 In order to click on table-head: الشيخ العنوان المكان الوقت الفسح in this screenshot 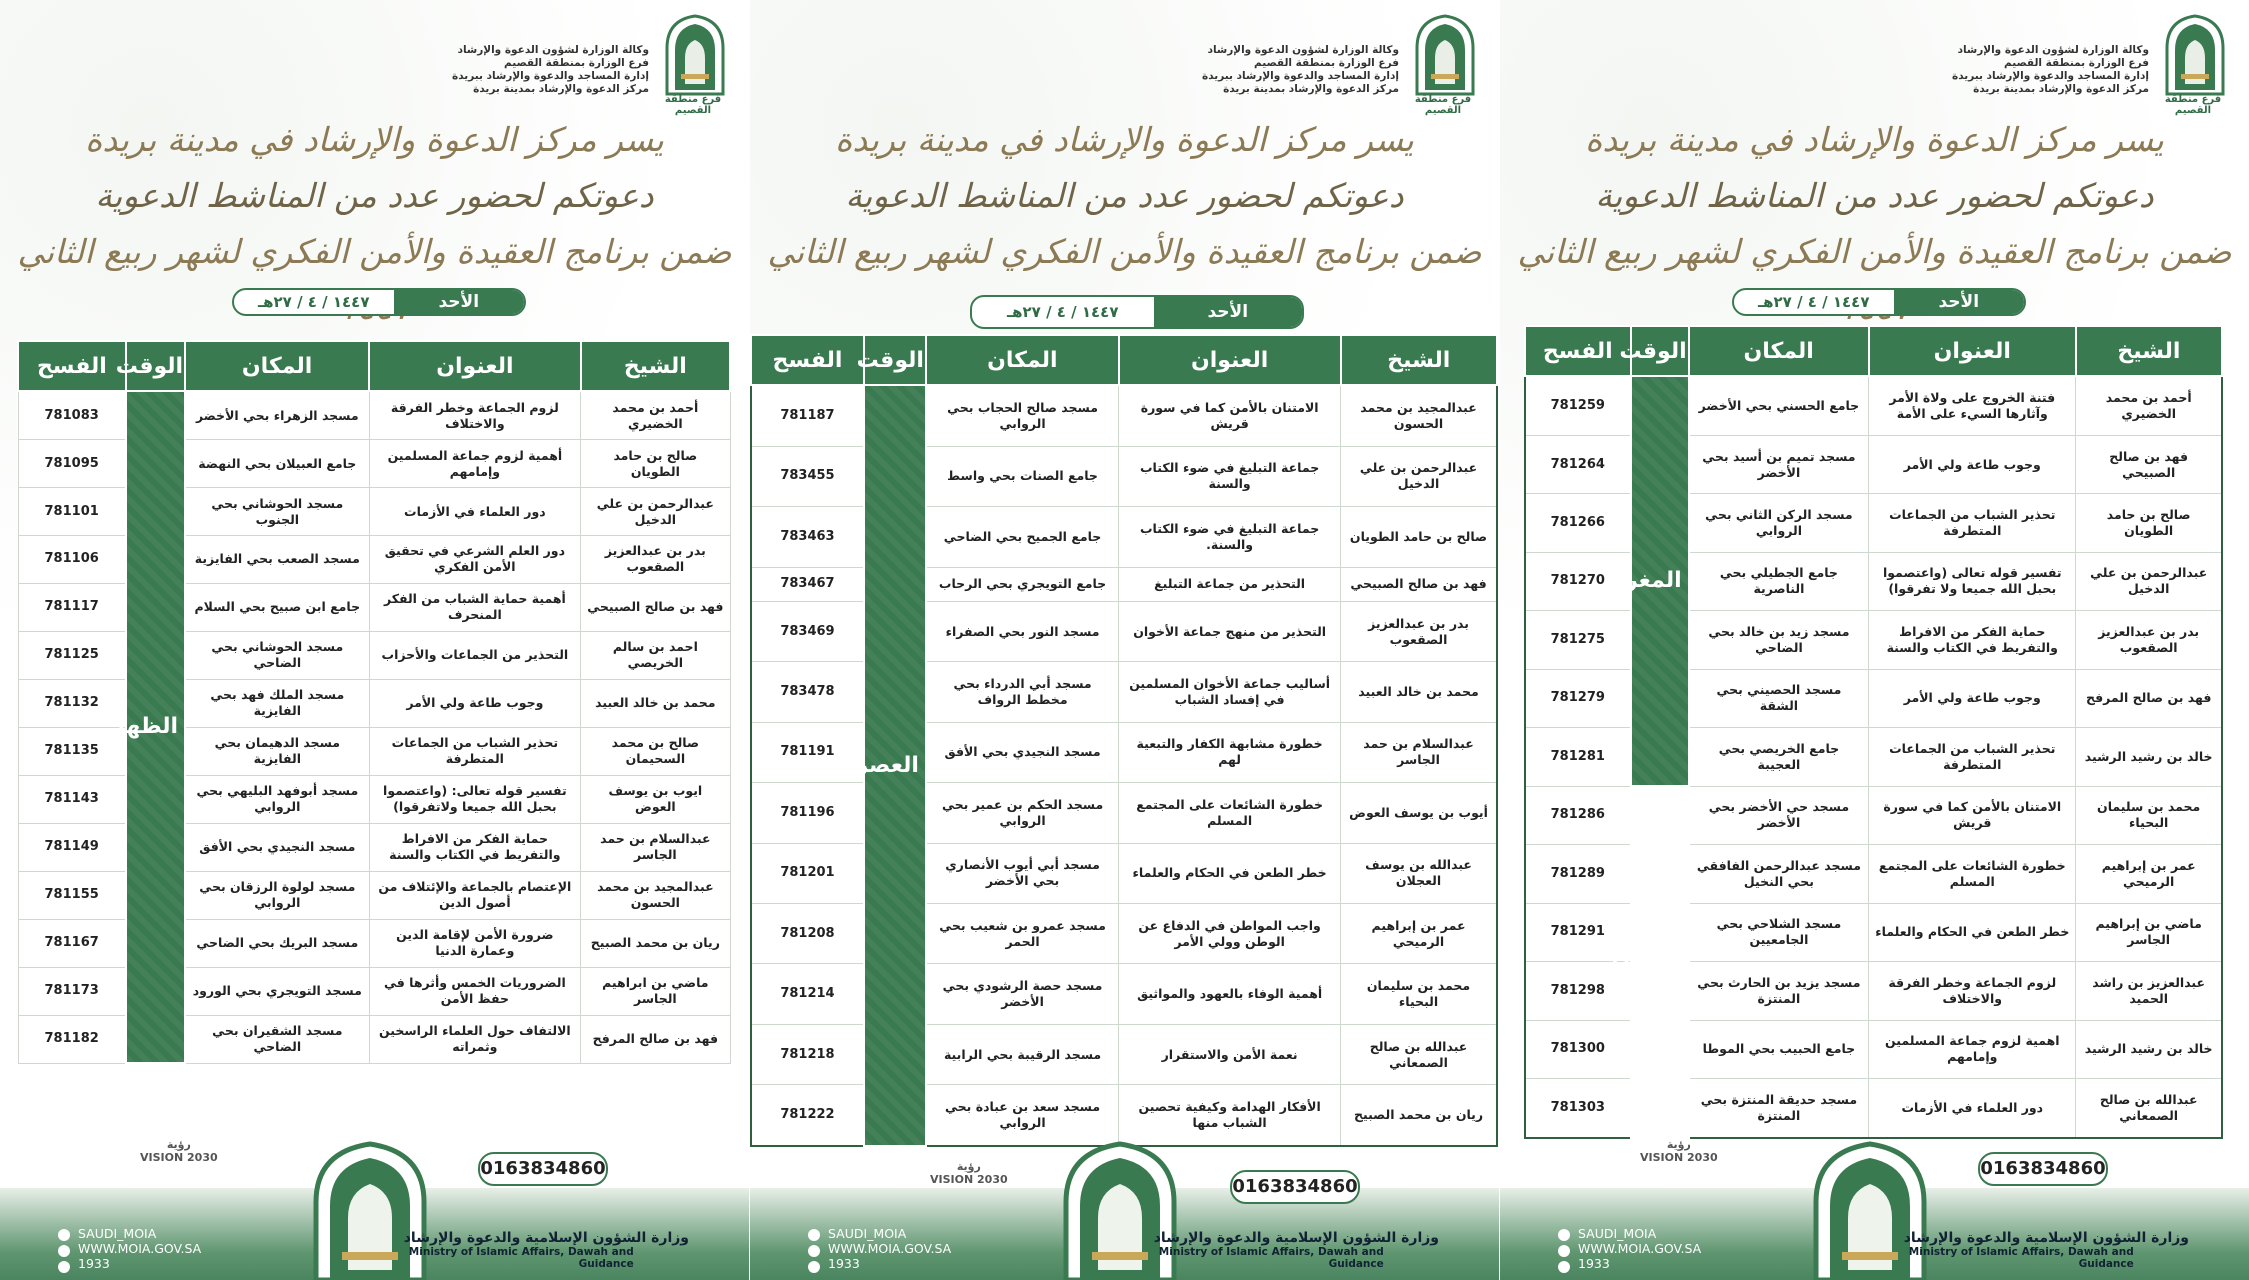, I will do `click(1124, 360)`.